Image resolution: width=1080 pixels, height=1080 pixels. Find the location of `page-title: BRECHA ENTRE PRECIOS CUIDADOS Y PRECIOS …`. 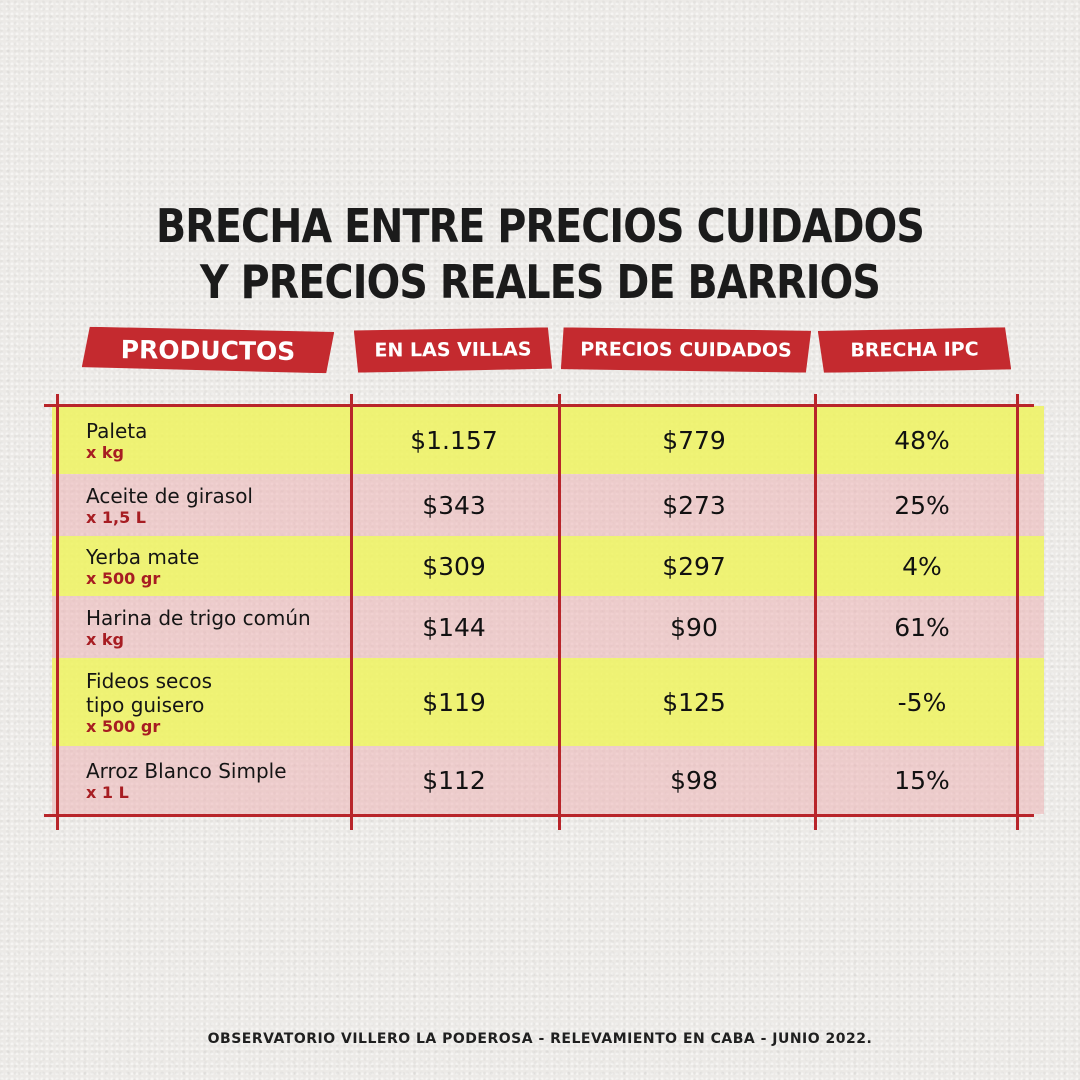

page-title: BRECHA ENTRE PRECIOS CUIDADOS Y PRECIOS … is located at coordinates (540, 254).